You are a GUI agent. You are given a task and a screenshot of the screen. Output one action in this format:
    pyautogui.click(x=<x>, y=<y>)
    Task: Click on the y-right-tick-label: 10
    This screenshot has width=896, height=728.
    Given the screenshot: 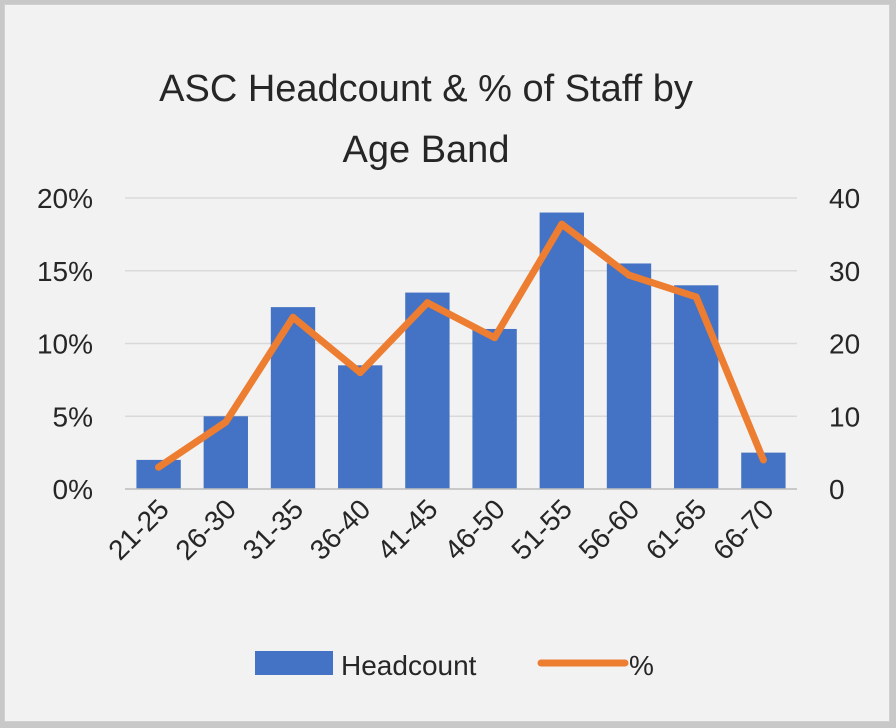 What is the action you would take?
    pyautogui.click(x=844, y=416)
    